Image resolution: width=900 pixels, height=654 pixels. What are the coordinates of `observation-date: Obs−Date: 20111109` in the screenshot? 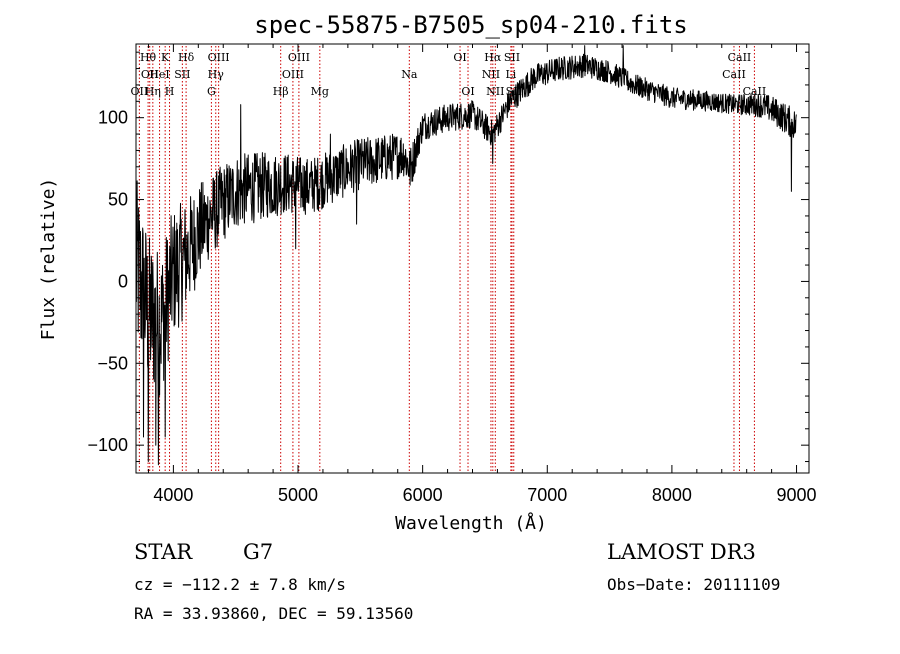 It's located at (693, 584).